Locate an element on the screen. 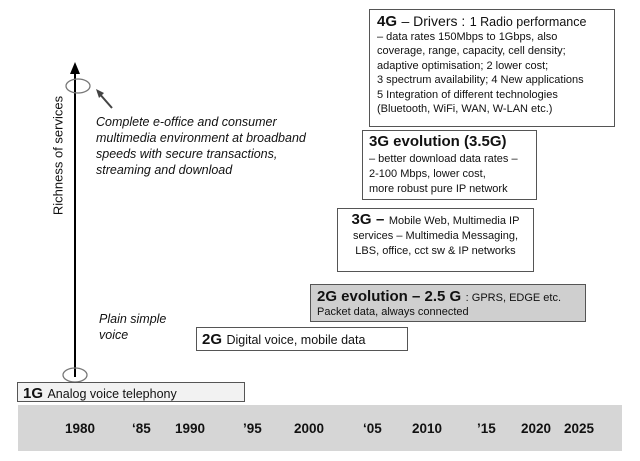 The height and width of the screenshot is (461, 640). timeline-year: 1990 is located at coordinates (190, 428).